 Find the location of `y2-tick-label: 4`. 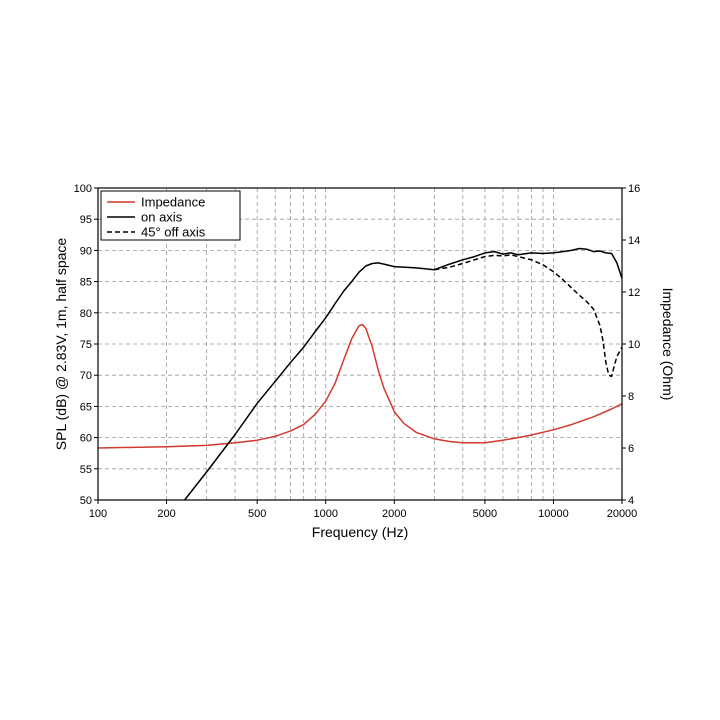

y2-tick-label: 4 is located at coordinates (631, 501).